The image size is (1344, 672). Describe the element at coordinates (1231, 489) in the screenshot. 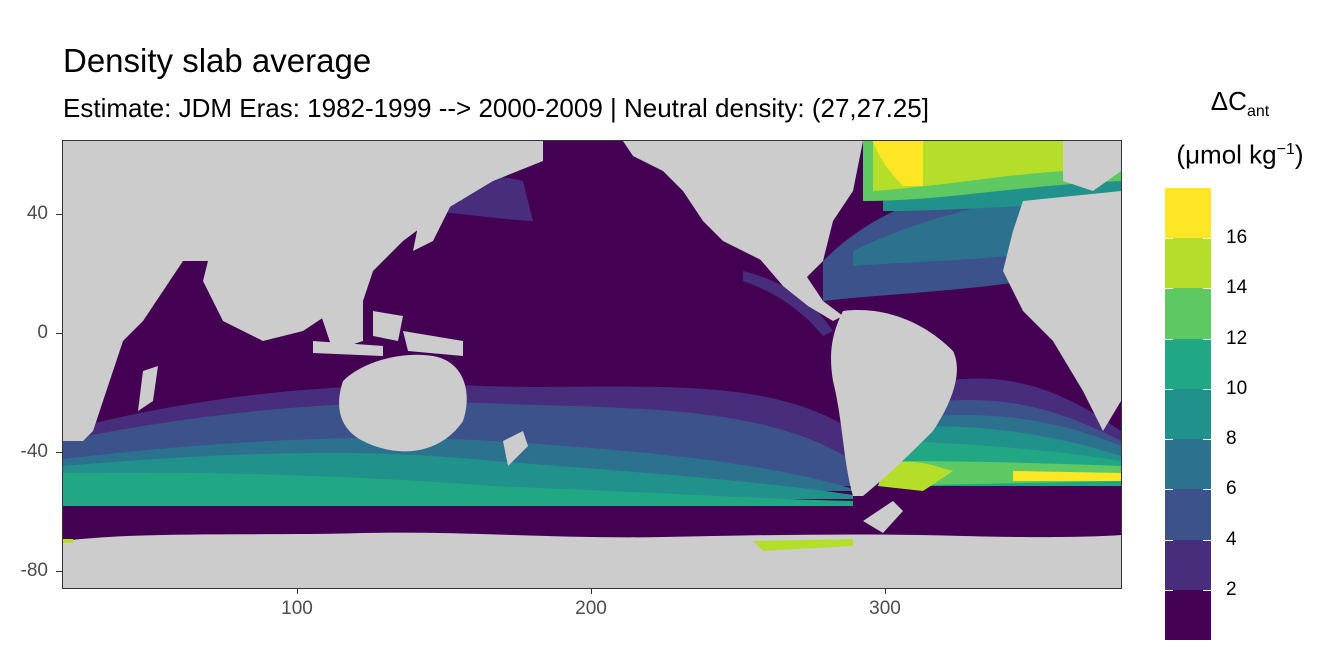

I see `legend-label: 6` at that location.